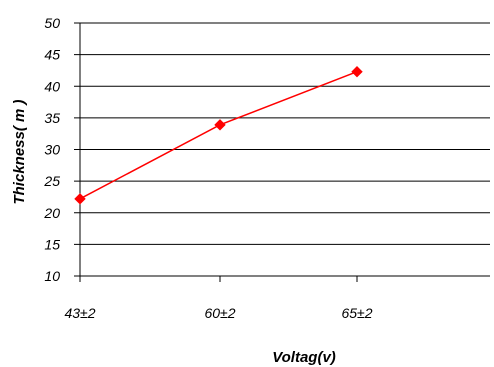 This screenshot has width=494, height=367. I want to click on x-axis-title: Voltag(v), so click(304, 357).